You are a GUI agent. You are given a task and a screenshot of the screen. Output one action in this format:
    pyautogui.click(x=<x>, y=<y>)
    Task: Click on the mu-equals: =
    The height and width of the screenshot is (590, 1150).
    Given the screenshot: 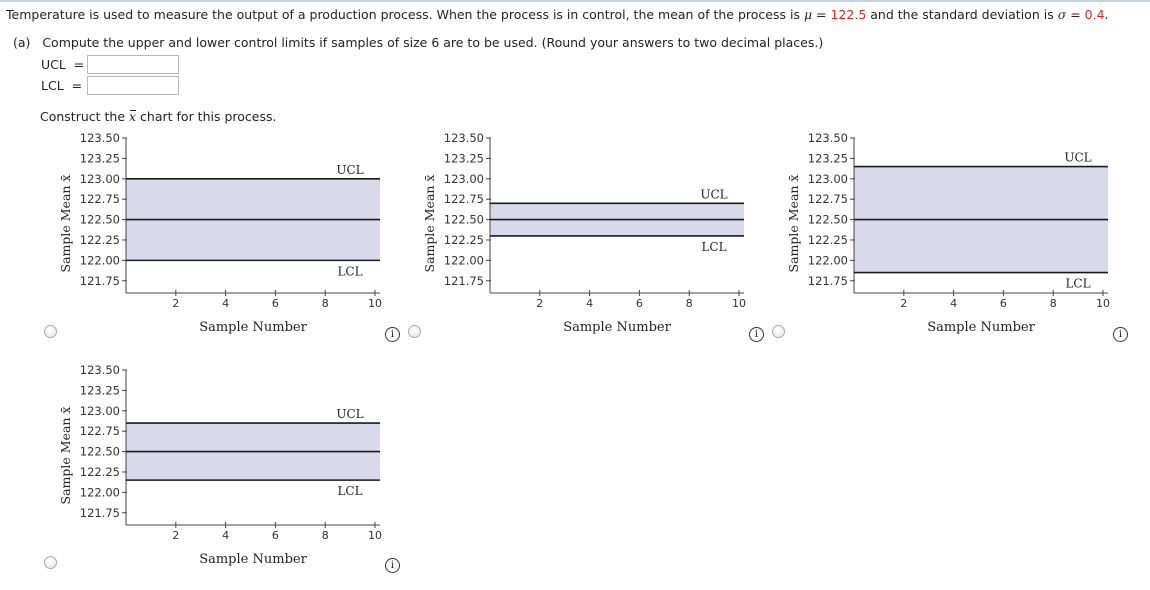 What is the action you would take?
    pyautogui.click(x=821, y=14)
    